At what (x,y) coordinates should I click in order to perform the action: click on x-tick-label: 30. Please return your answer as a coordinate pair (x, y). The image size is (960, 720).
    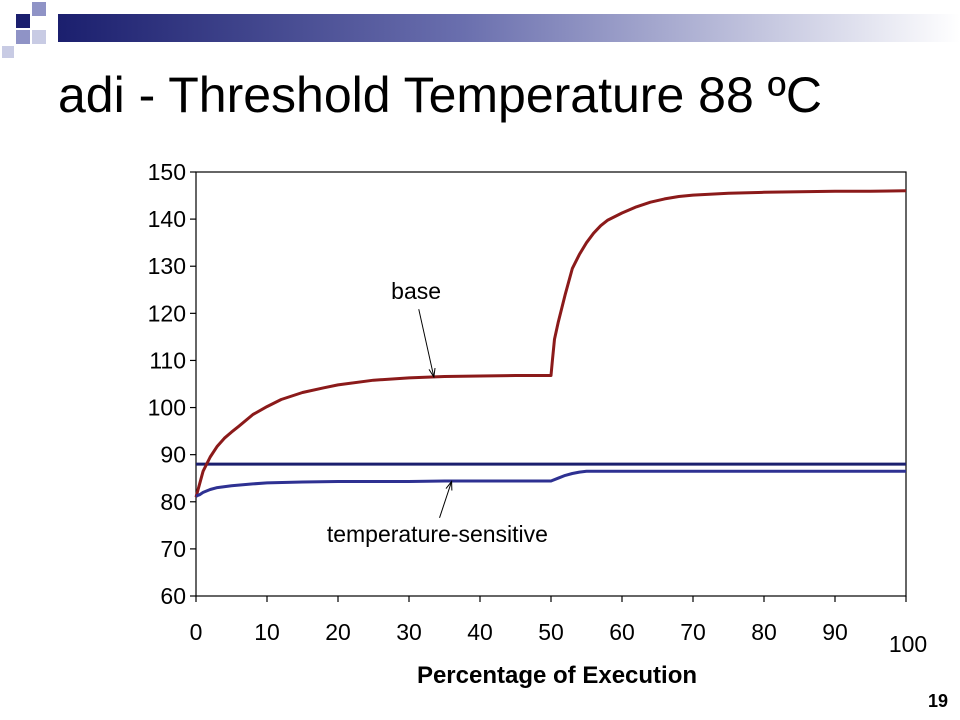
    Looking at the image, I should click on (409, 632).